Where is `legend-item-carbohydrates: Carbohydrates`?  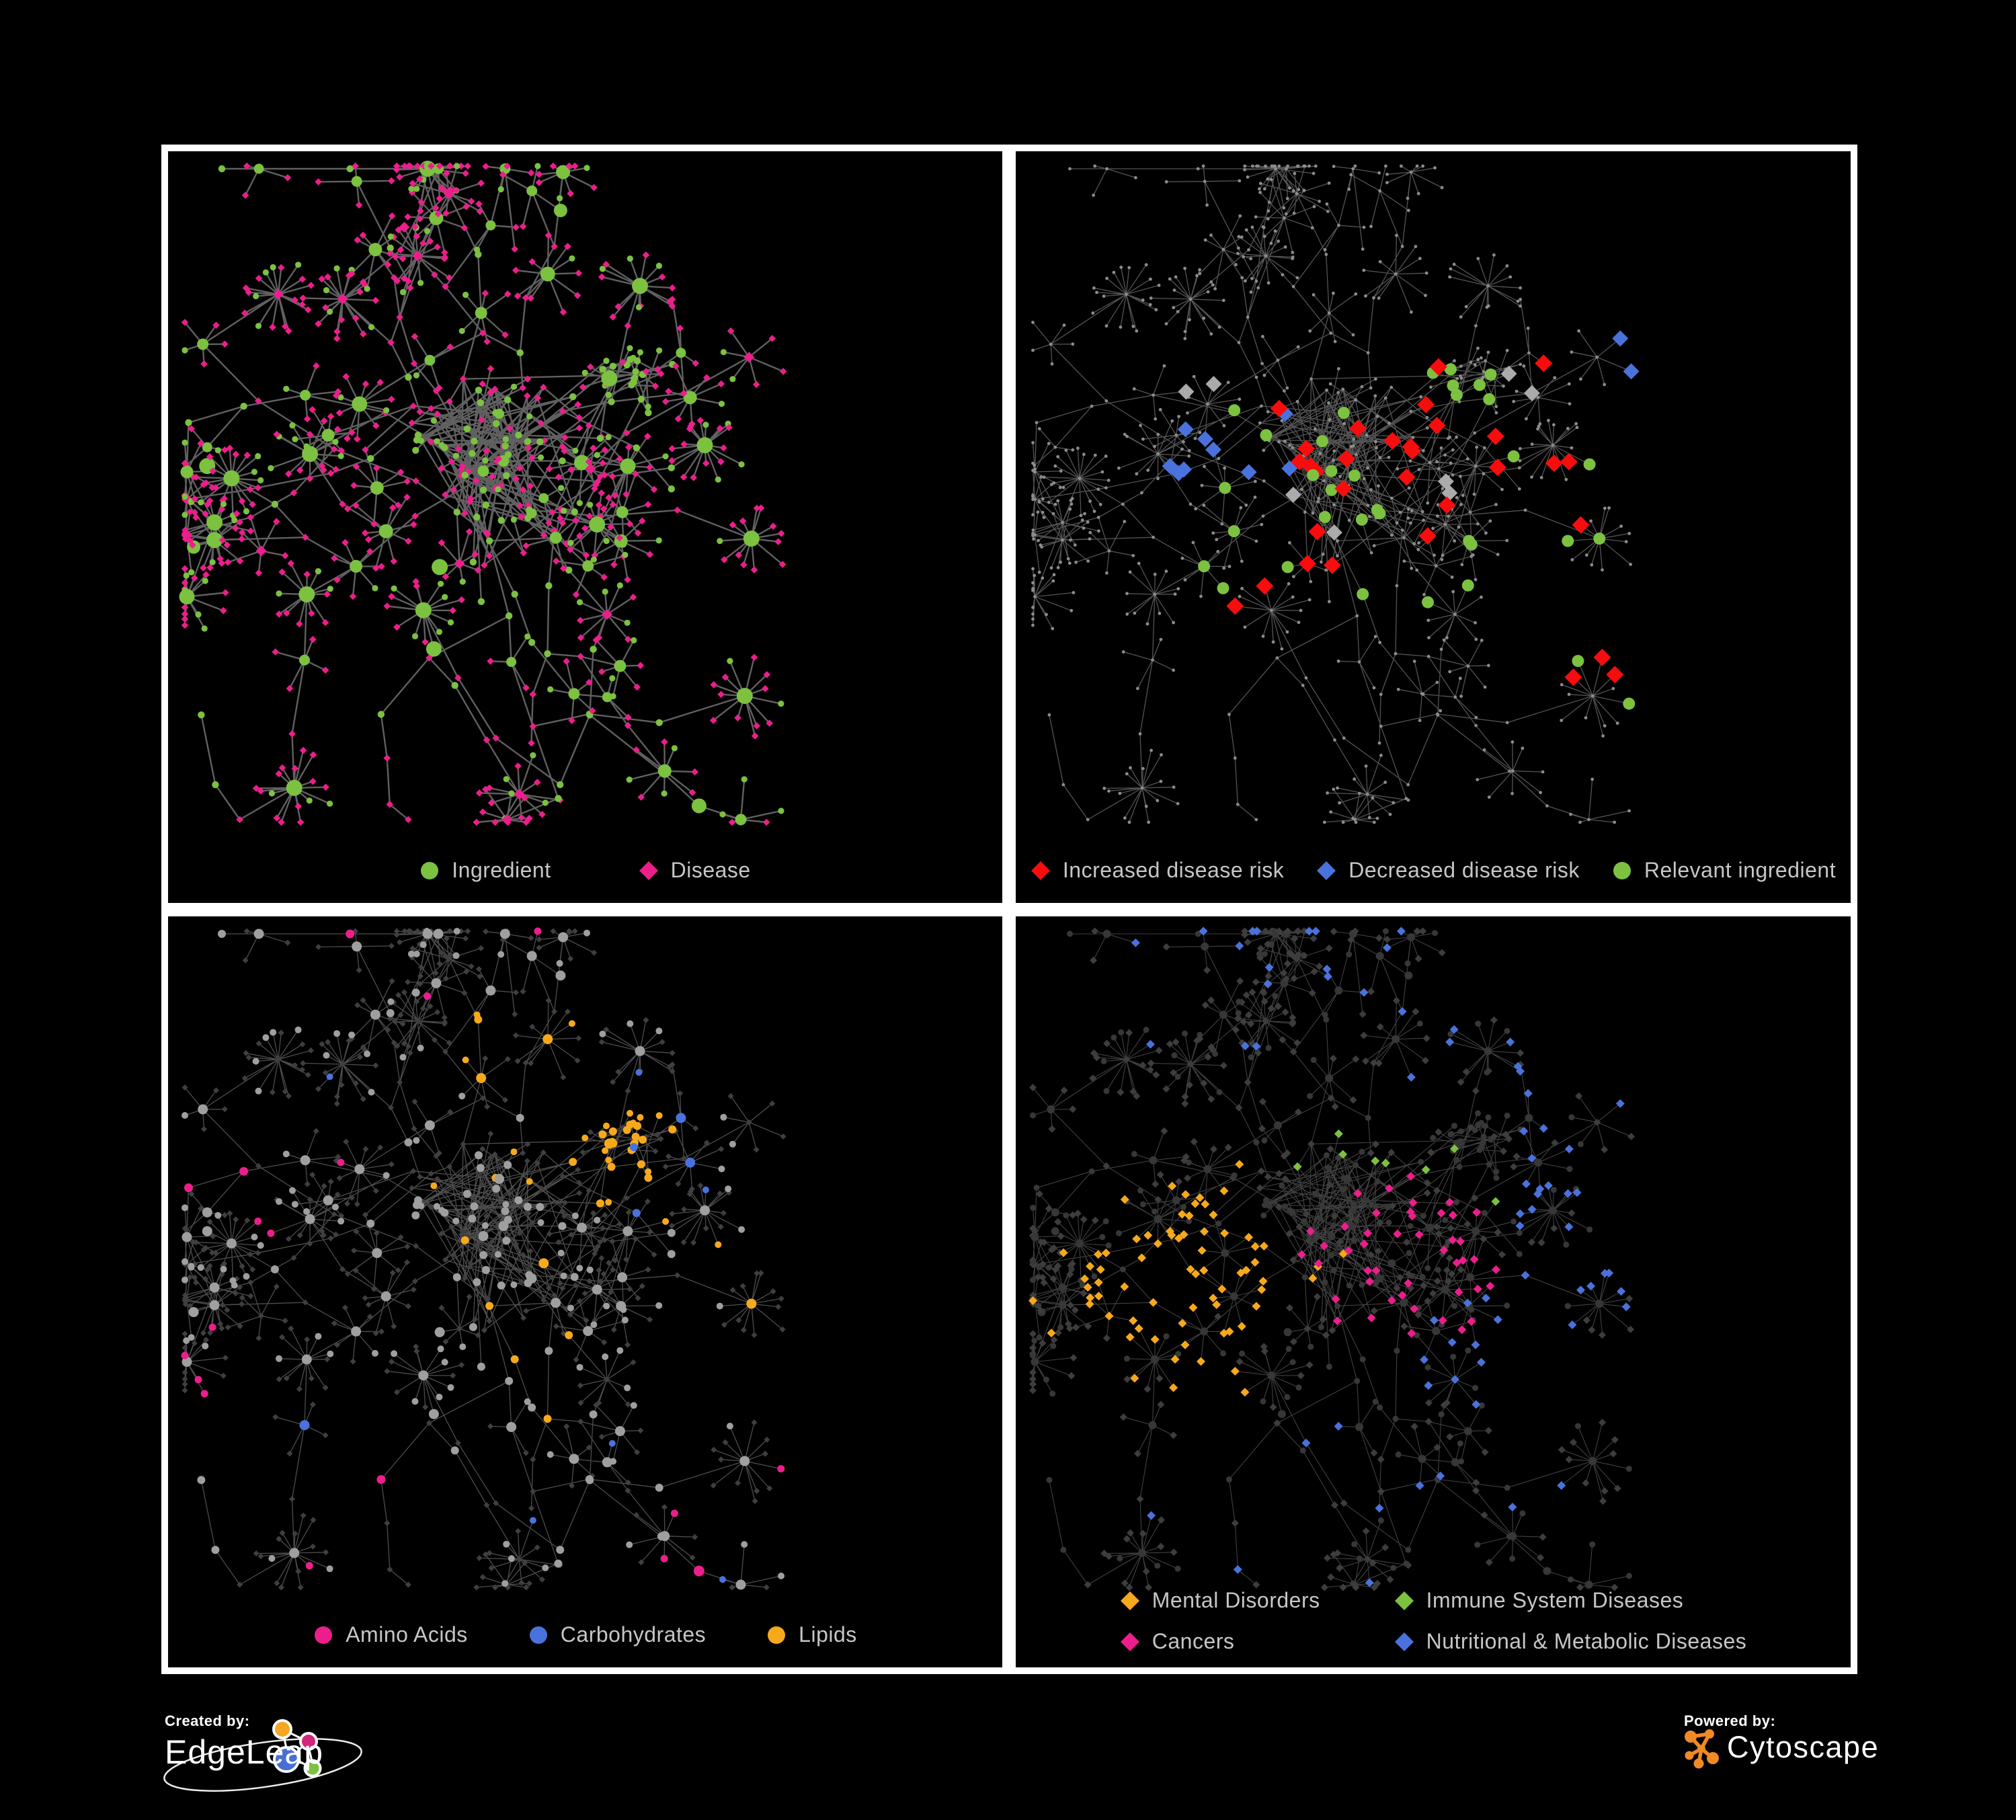
legend-item-carbohydrates: Carbohydrates is located at coordinates (617, 1634).